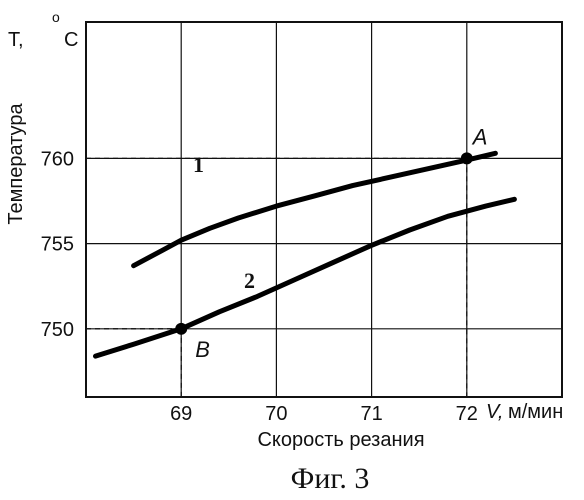  I want to click on x-unit-label: м/мин, so click(535, 412).